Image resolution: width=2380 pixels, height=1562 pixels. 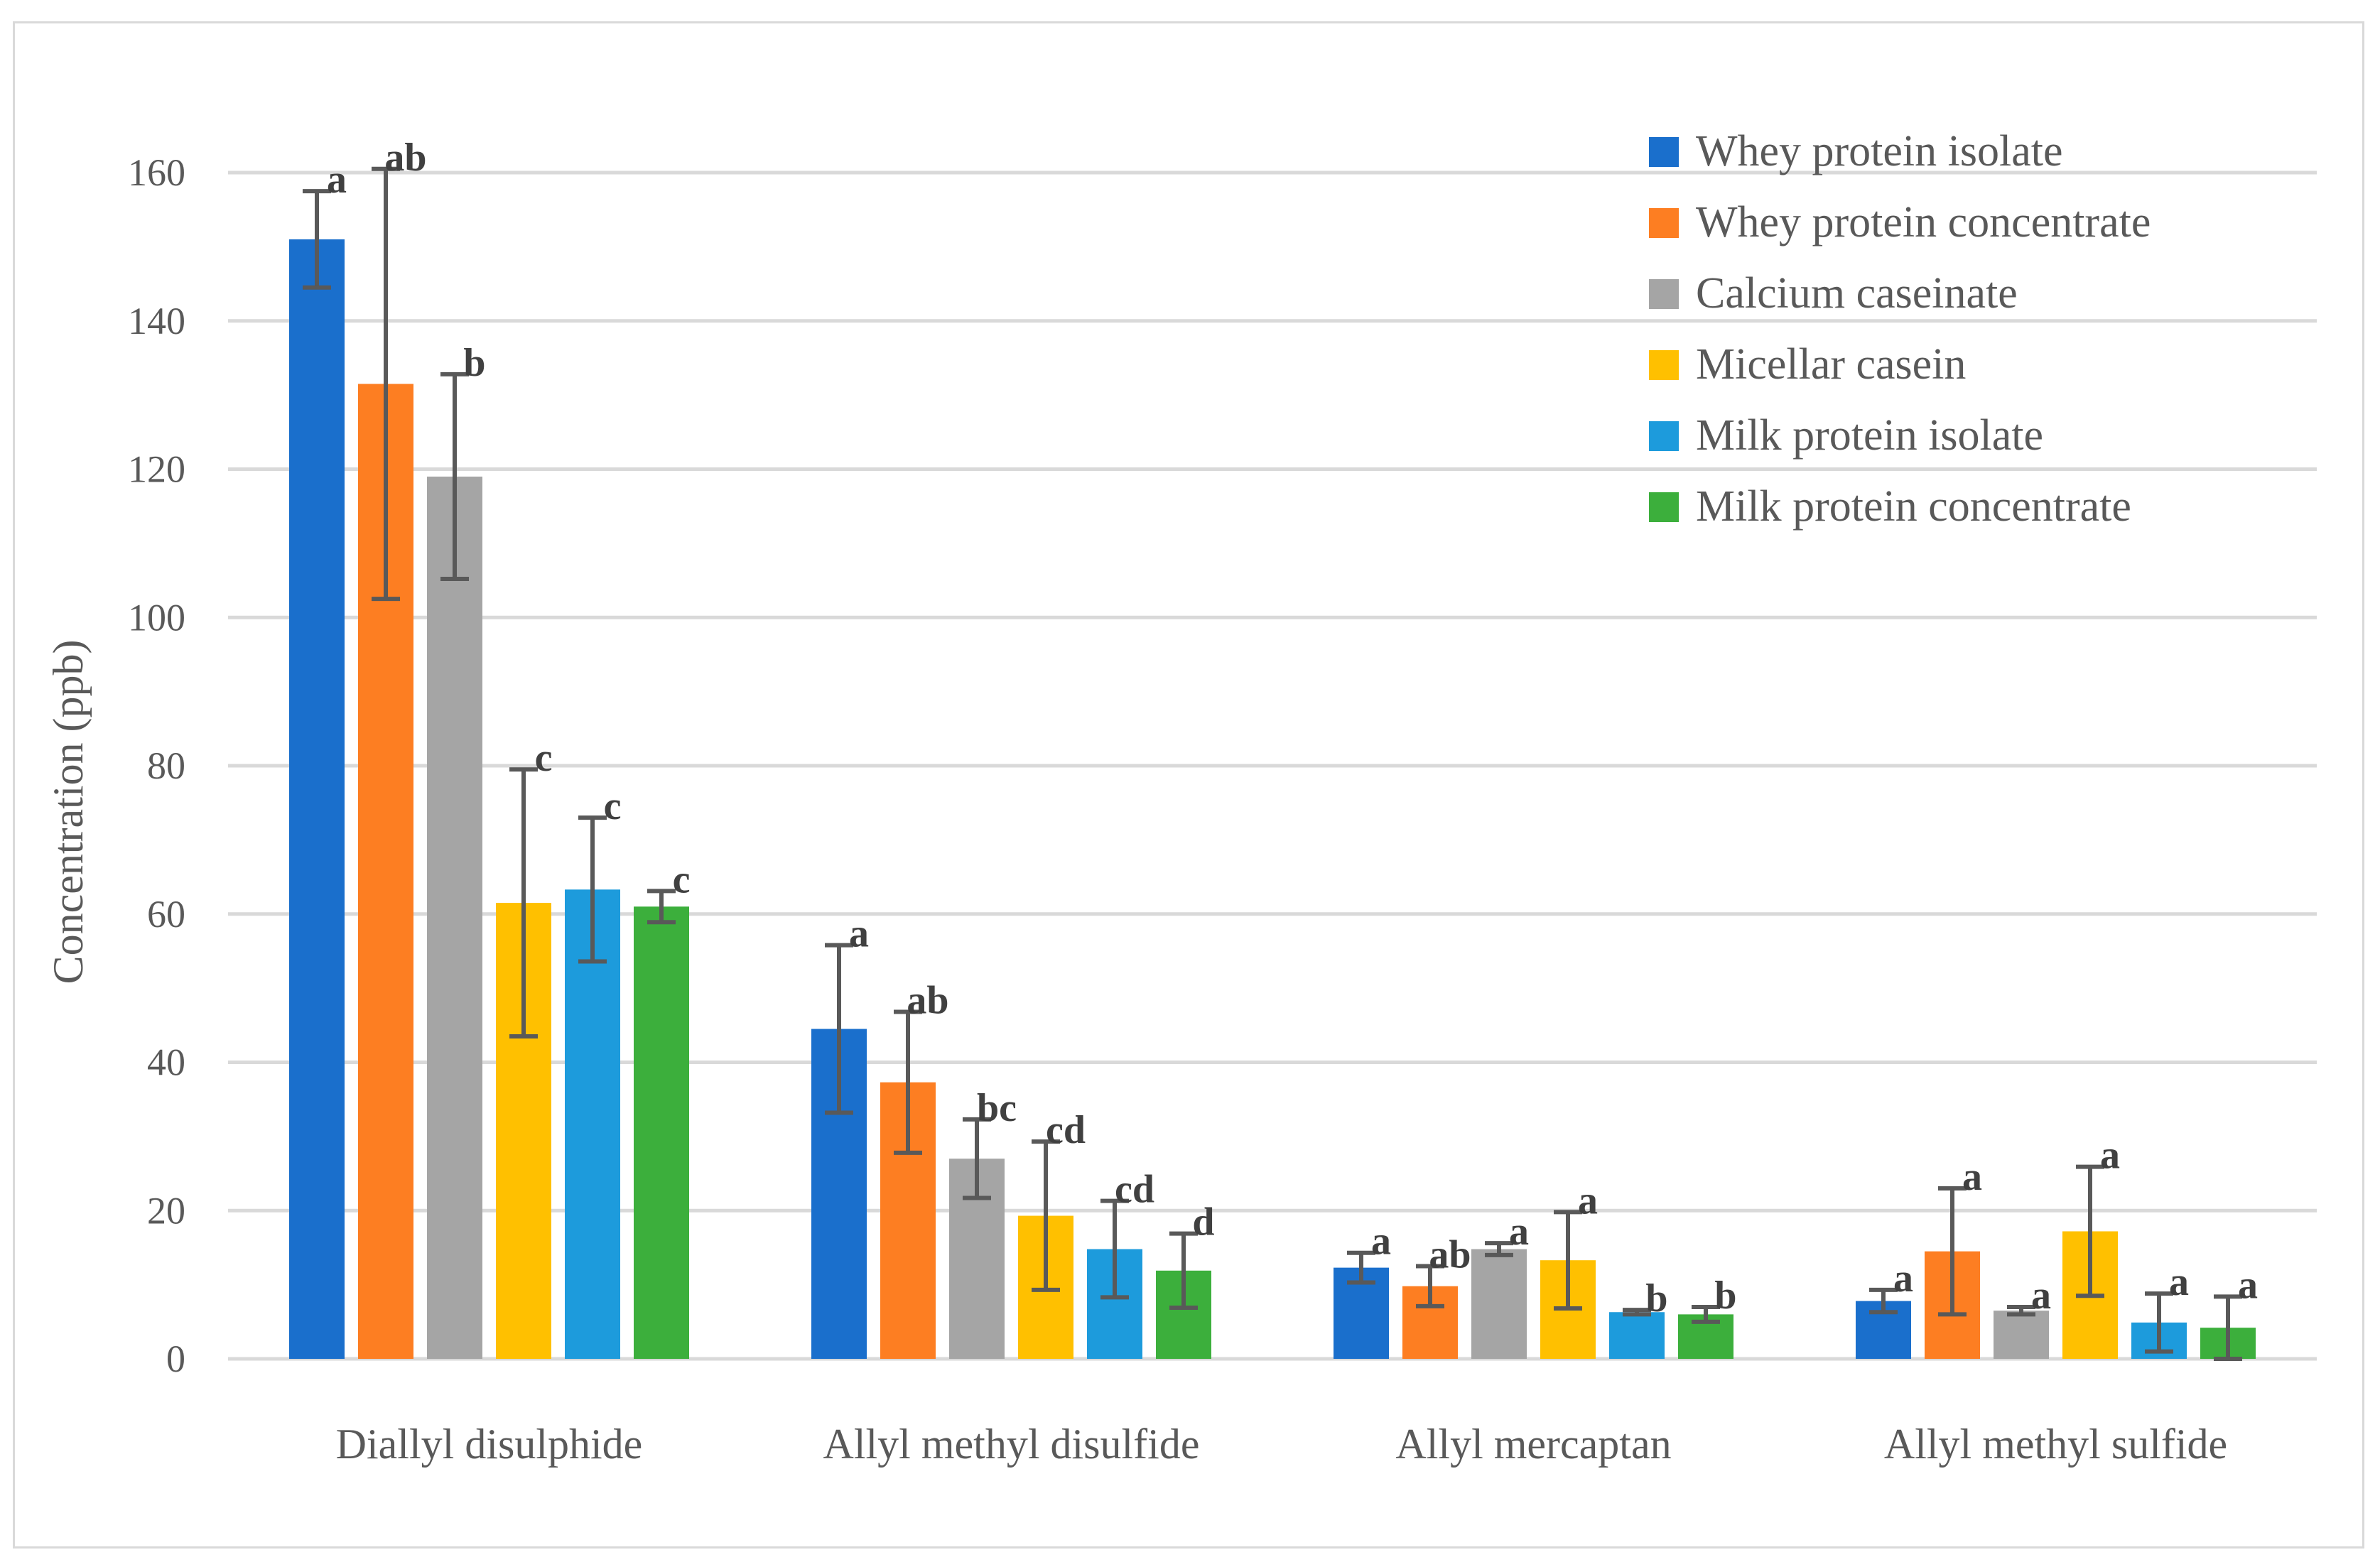 I want to click on y-tick-label: 120, so click(x=156, y=469).